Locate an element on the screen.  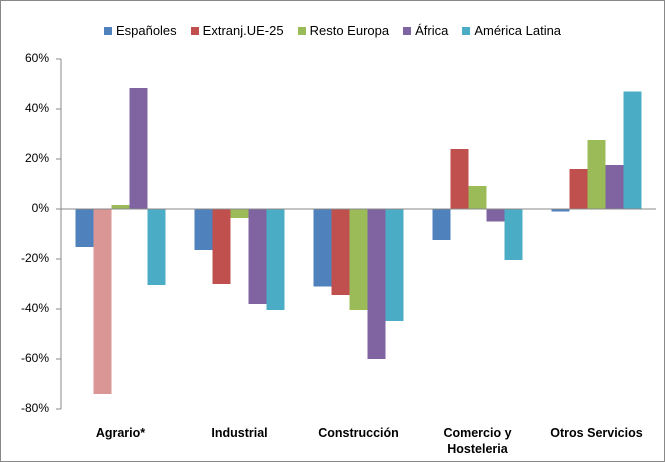
x-tick-label: Otros Servicios is located at coordinates (596, 433).